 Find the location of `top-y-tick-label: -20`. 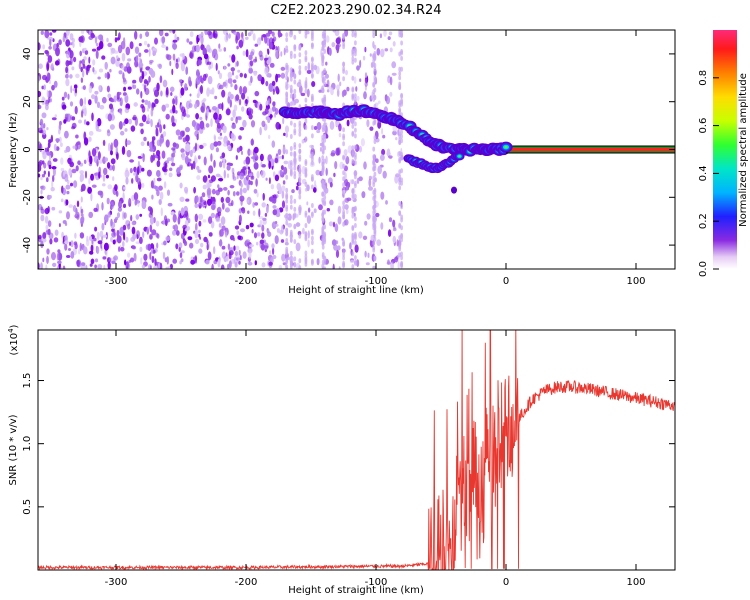

top-y-tick-label: -20 is located at coordinates (27, 197).